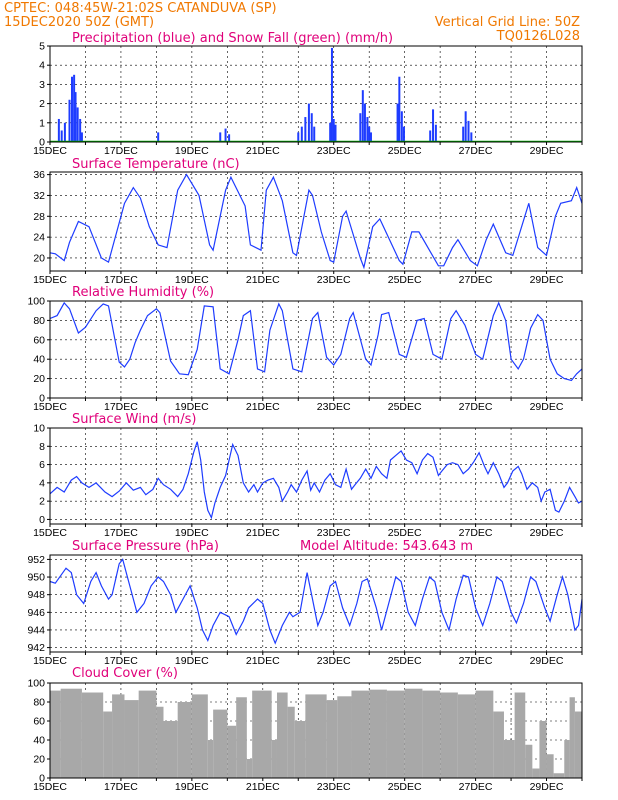  Describe the element at coordinates (42, 66) in the screenshot. I see `y-tick-label: 4` at that location.